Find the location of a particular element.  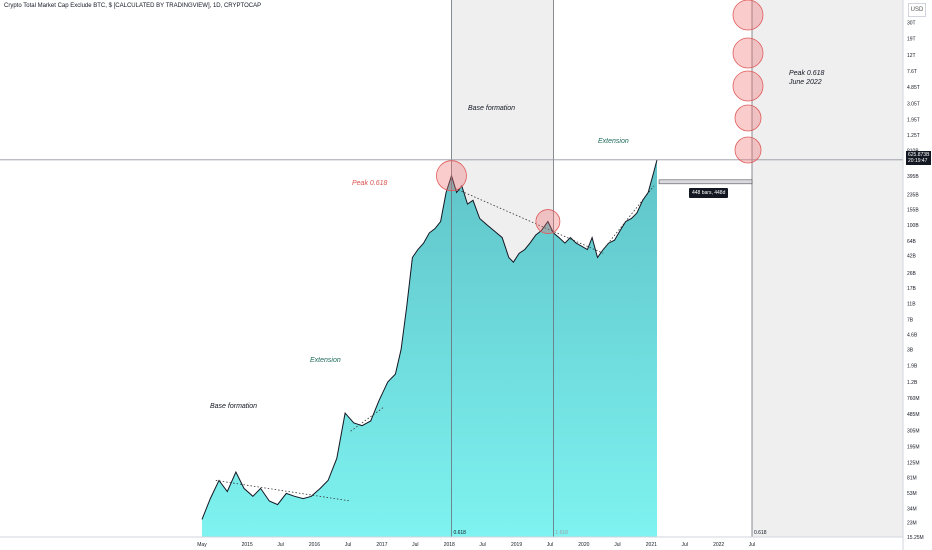

y-tick-label: 1.95T is located at coordinates (913, 120).